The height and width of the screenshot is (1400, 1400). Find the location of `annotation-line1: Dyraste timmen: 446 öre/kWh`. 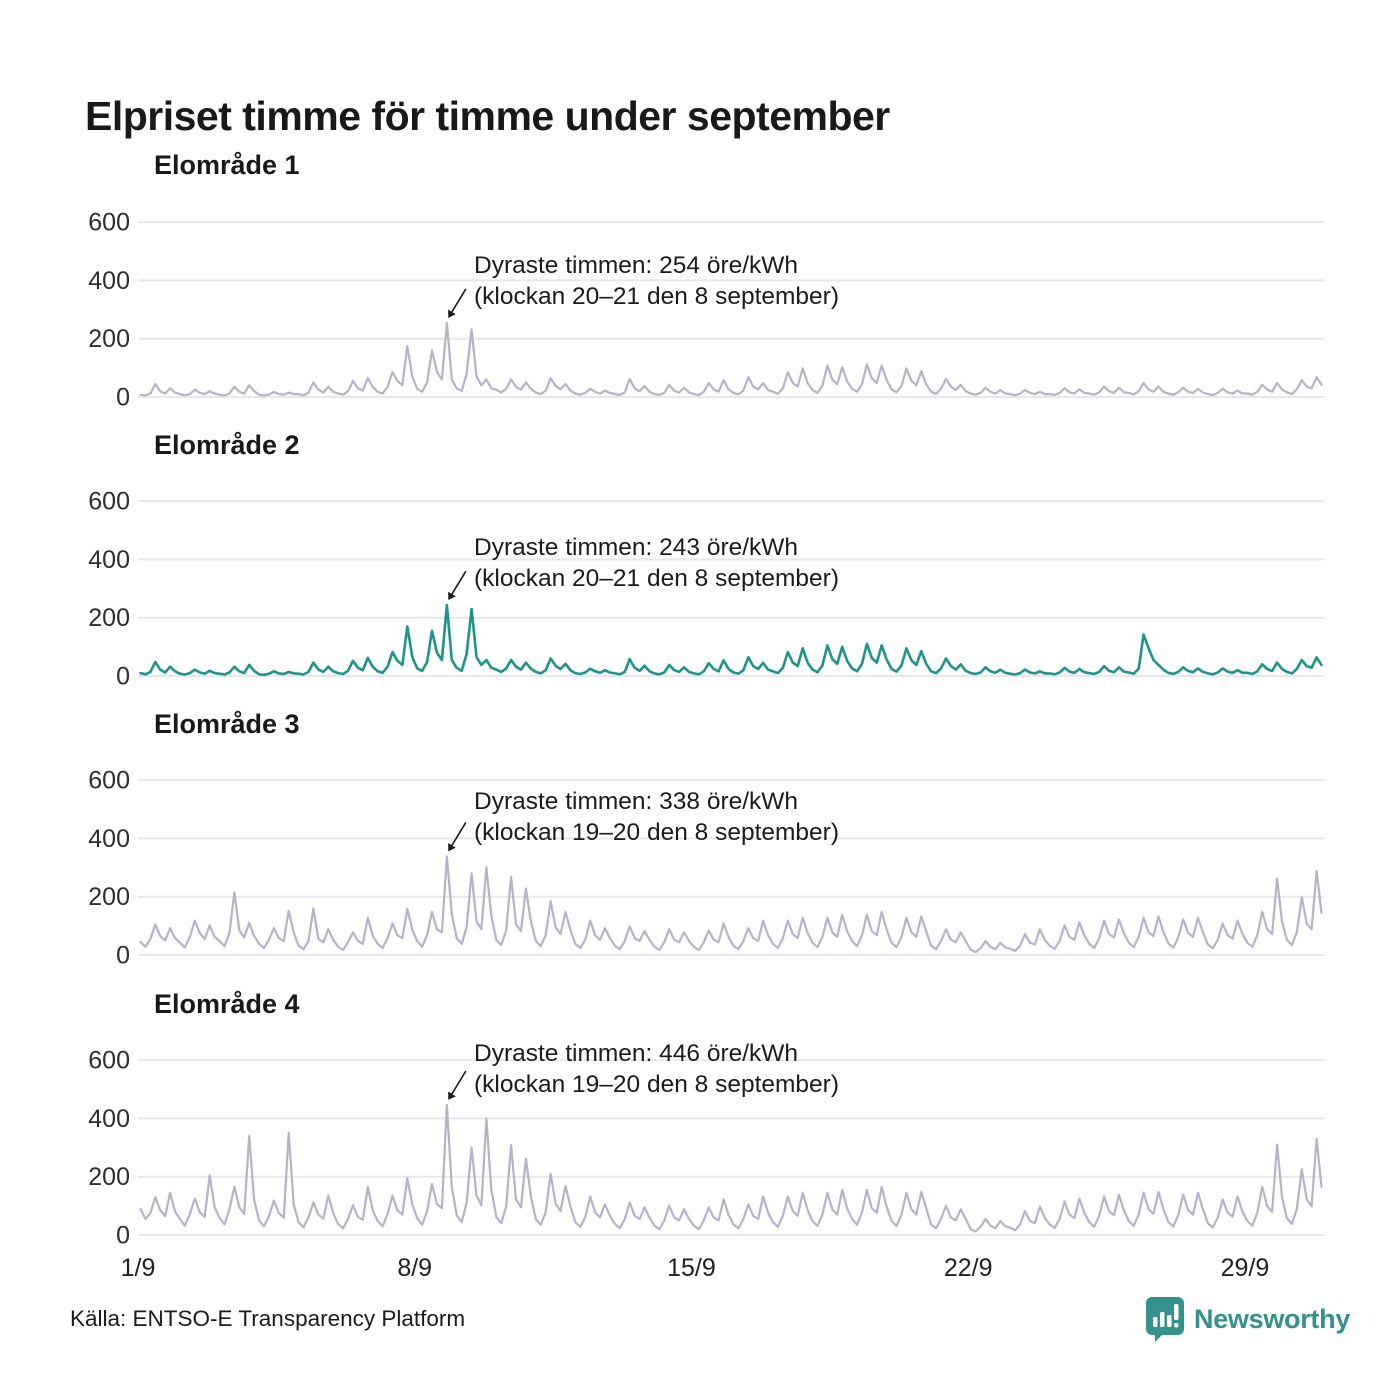

annotation-line1: Dyraste timmen: 446 öre/kWh is located at coordinates (636, 1053).